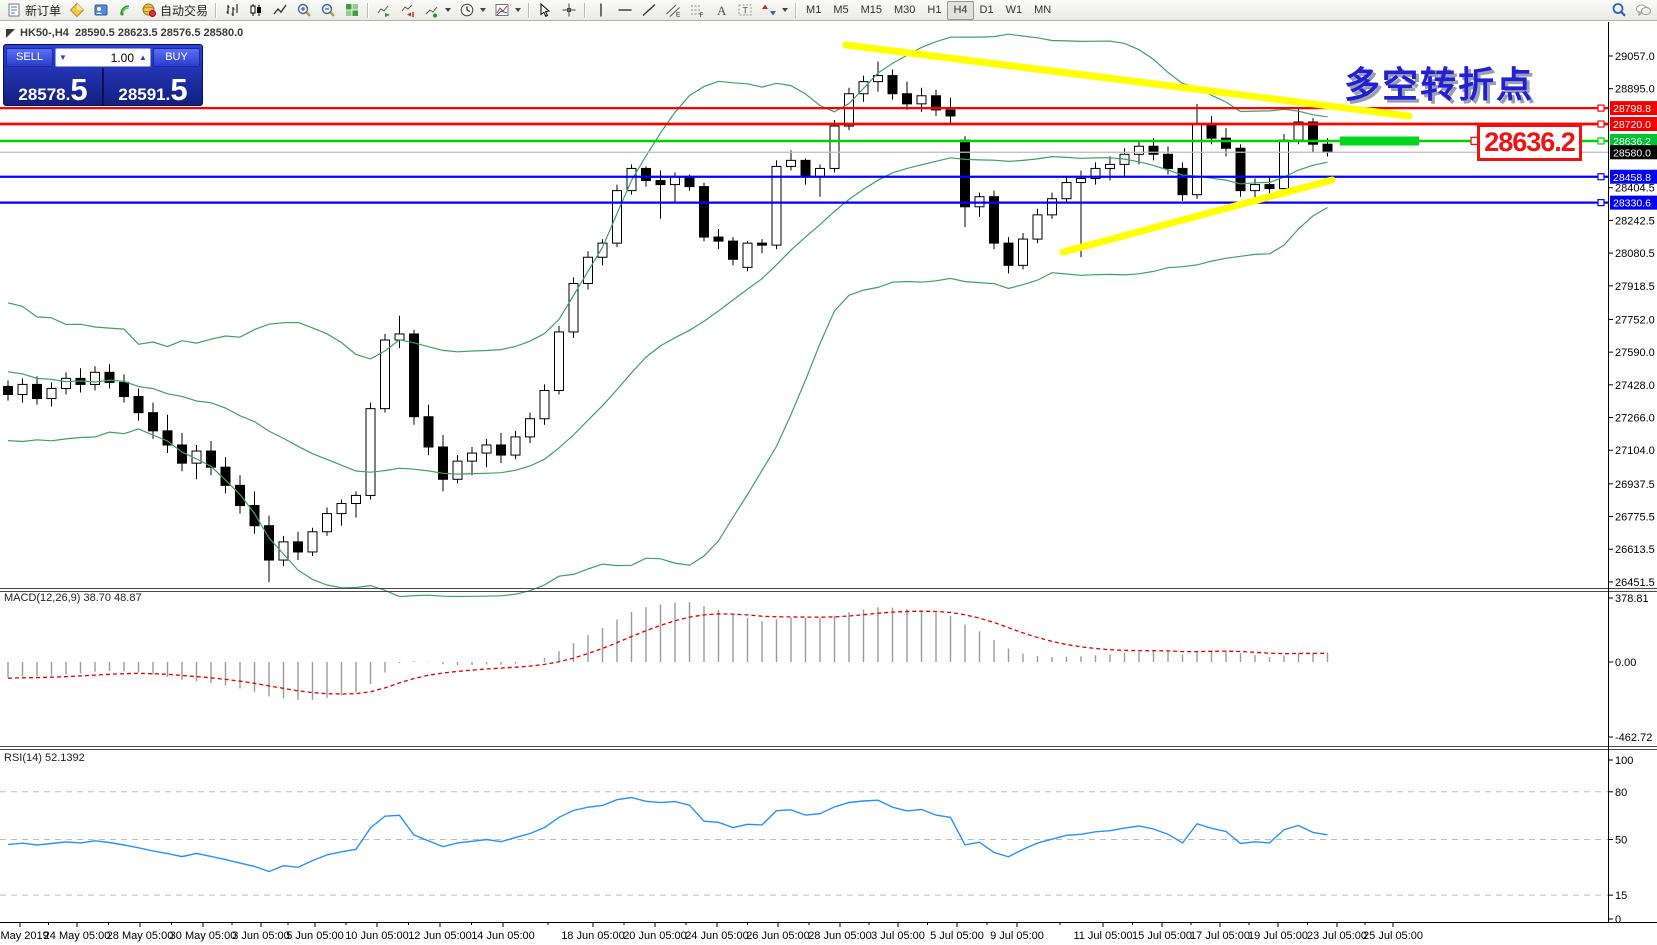 The image size is (1657, 945). I want to click on time-axis-label: 11 Jul 05:00, so click(1102, 936).